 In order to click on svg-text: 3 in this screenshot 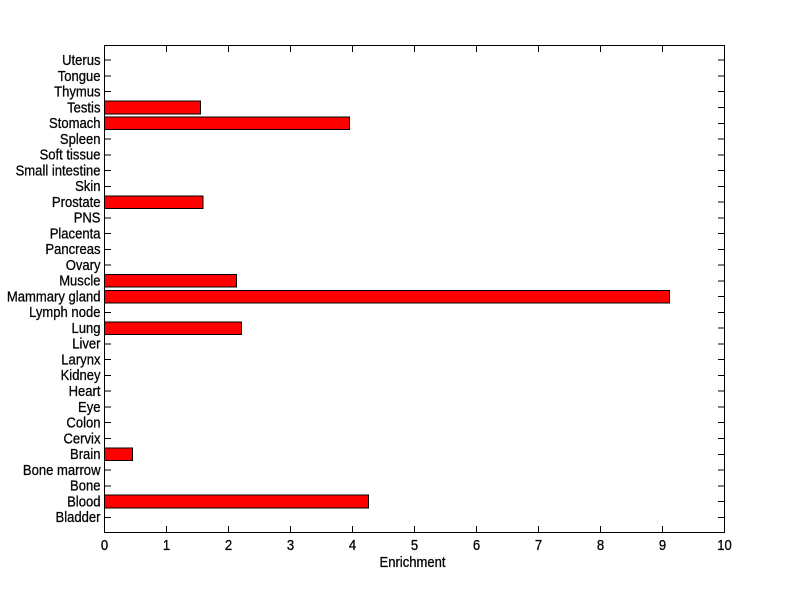, I will do `click(290, 545)`.